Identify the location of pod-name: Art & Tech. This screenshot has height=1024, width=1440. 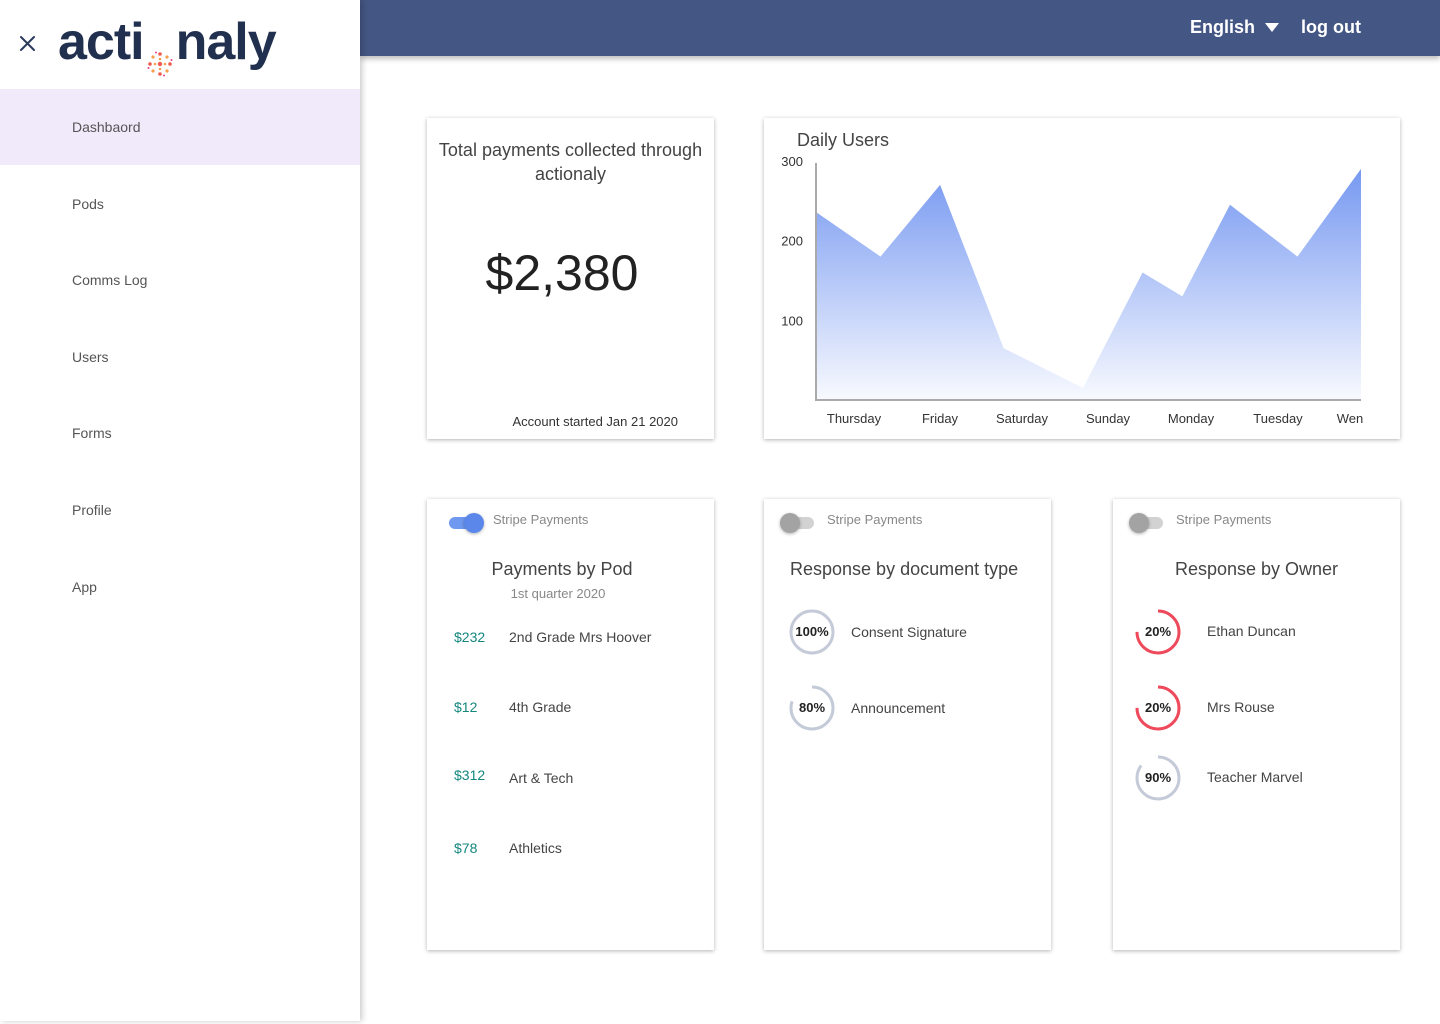
(541, 778).